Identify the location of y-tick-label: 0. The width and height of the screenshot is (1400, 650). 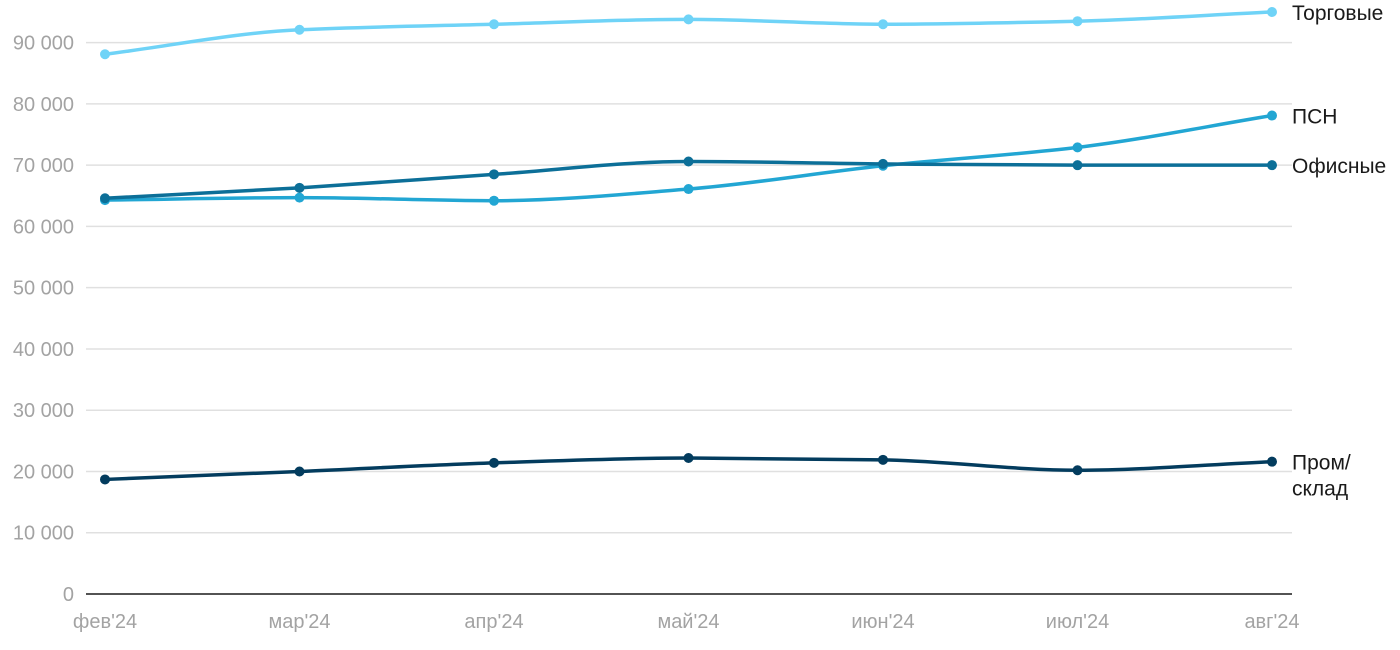
(68, 595).